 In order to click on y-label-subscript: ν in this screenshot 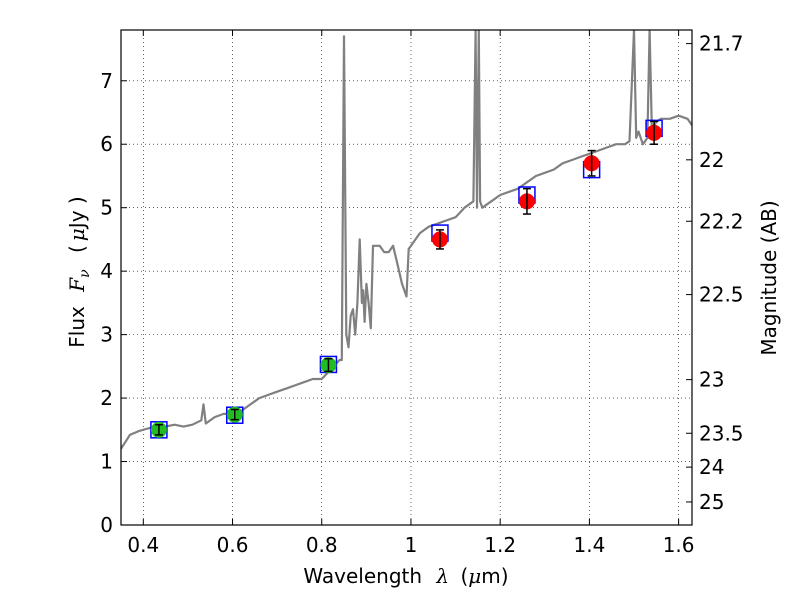, I will do `click(85, 273)`.